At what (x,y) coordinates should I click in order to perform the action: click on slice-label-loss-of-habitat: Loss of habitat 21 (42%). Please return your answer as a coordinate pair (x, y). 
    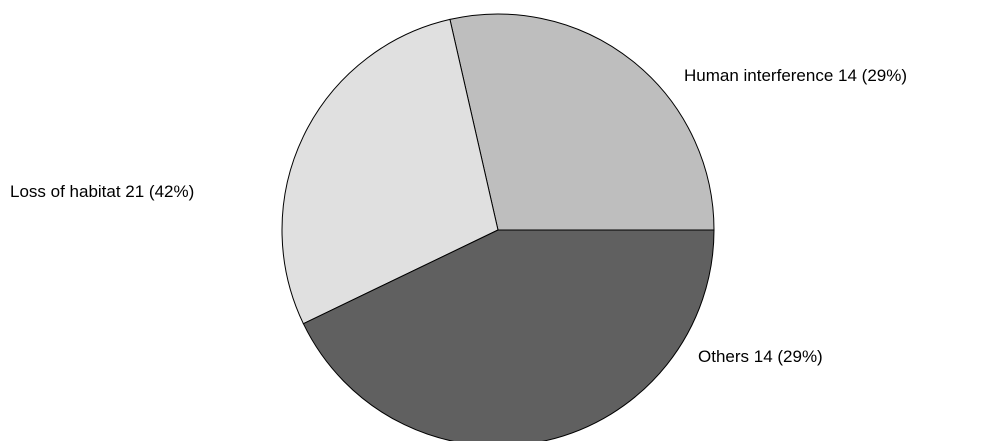
    Looking at the image, I should click on (102, 191).